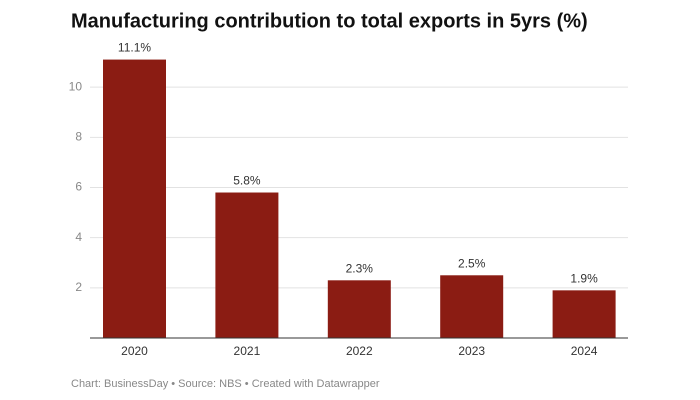  What do you see at coordinates (134, 351) in the screenshot?
I see `x-tick-label: 2020` at bounding box center [134, 351].